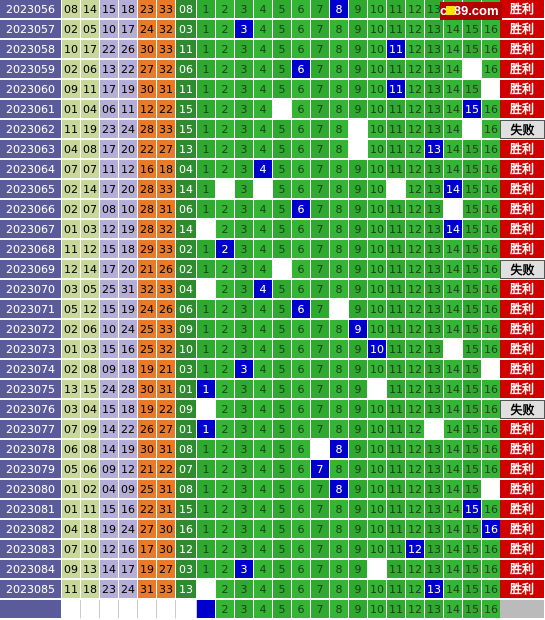  I want to click on drawn-number-cell: 23, so click(109, 129).